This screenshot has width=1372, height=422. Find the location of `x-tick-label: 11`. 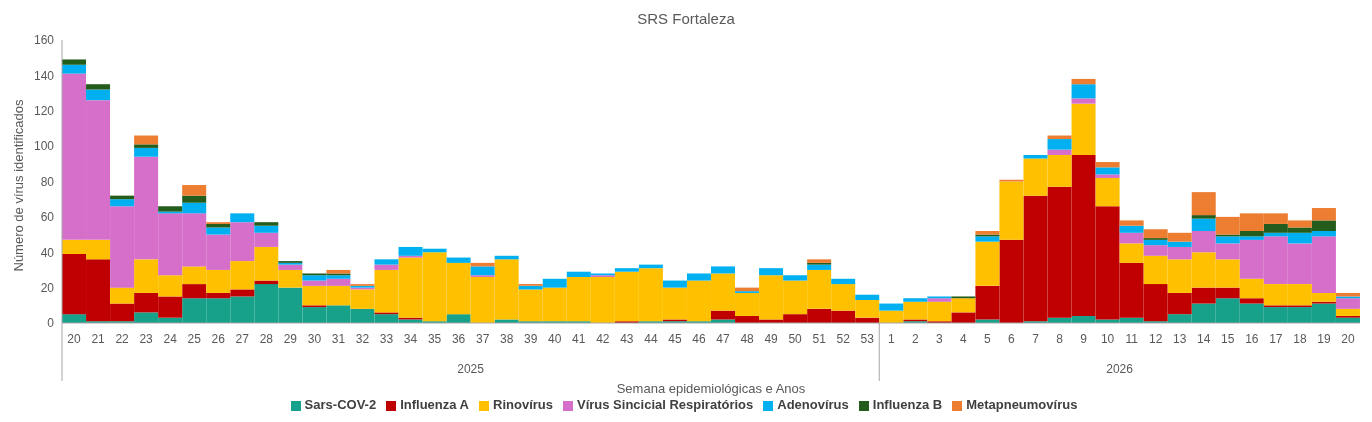

x-tick-label: 11 is located at coordinates (1132, 339).